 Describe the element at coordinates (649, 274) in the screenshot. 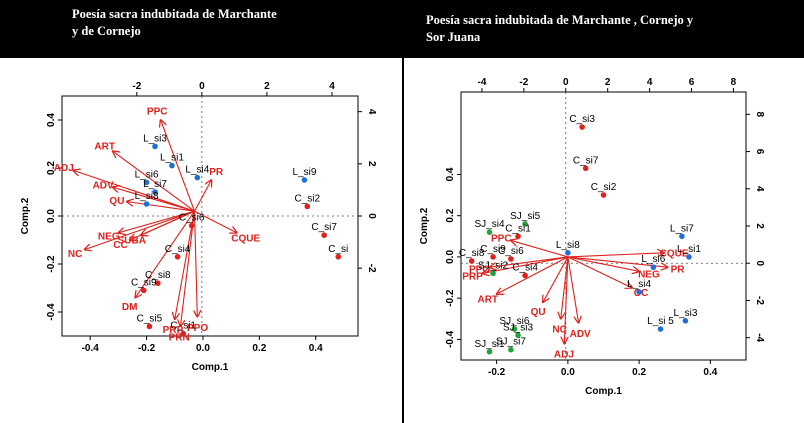

I see `vector-label-neg: NEG` at that location.